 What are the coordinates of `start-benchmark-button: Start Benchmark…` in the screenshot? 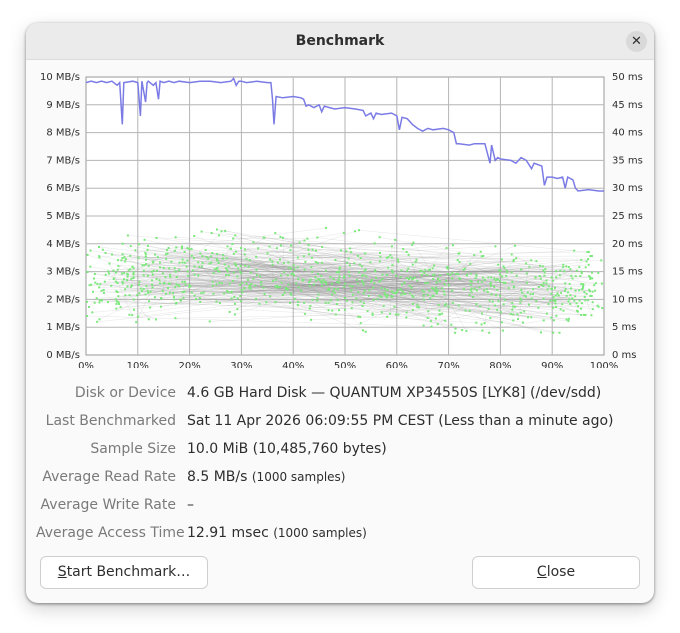 It's located at (124, 572).